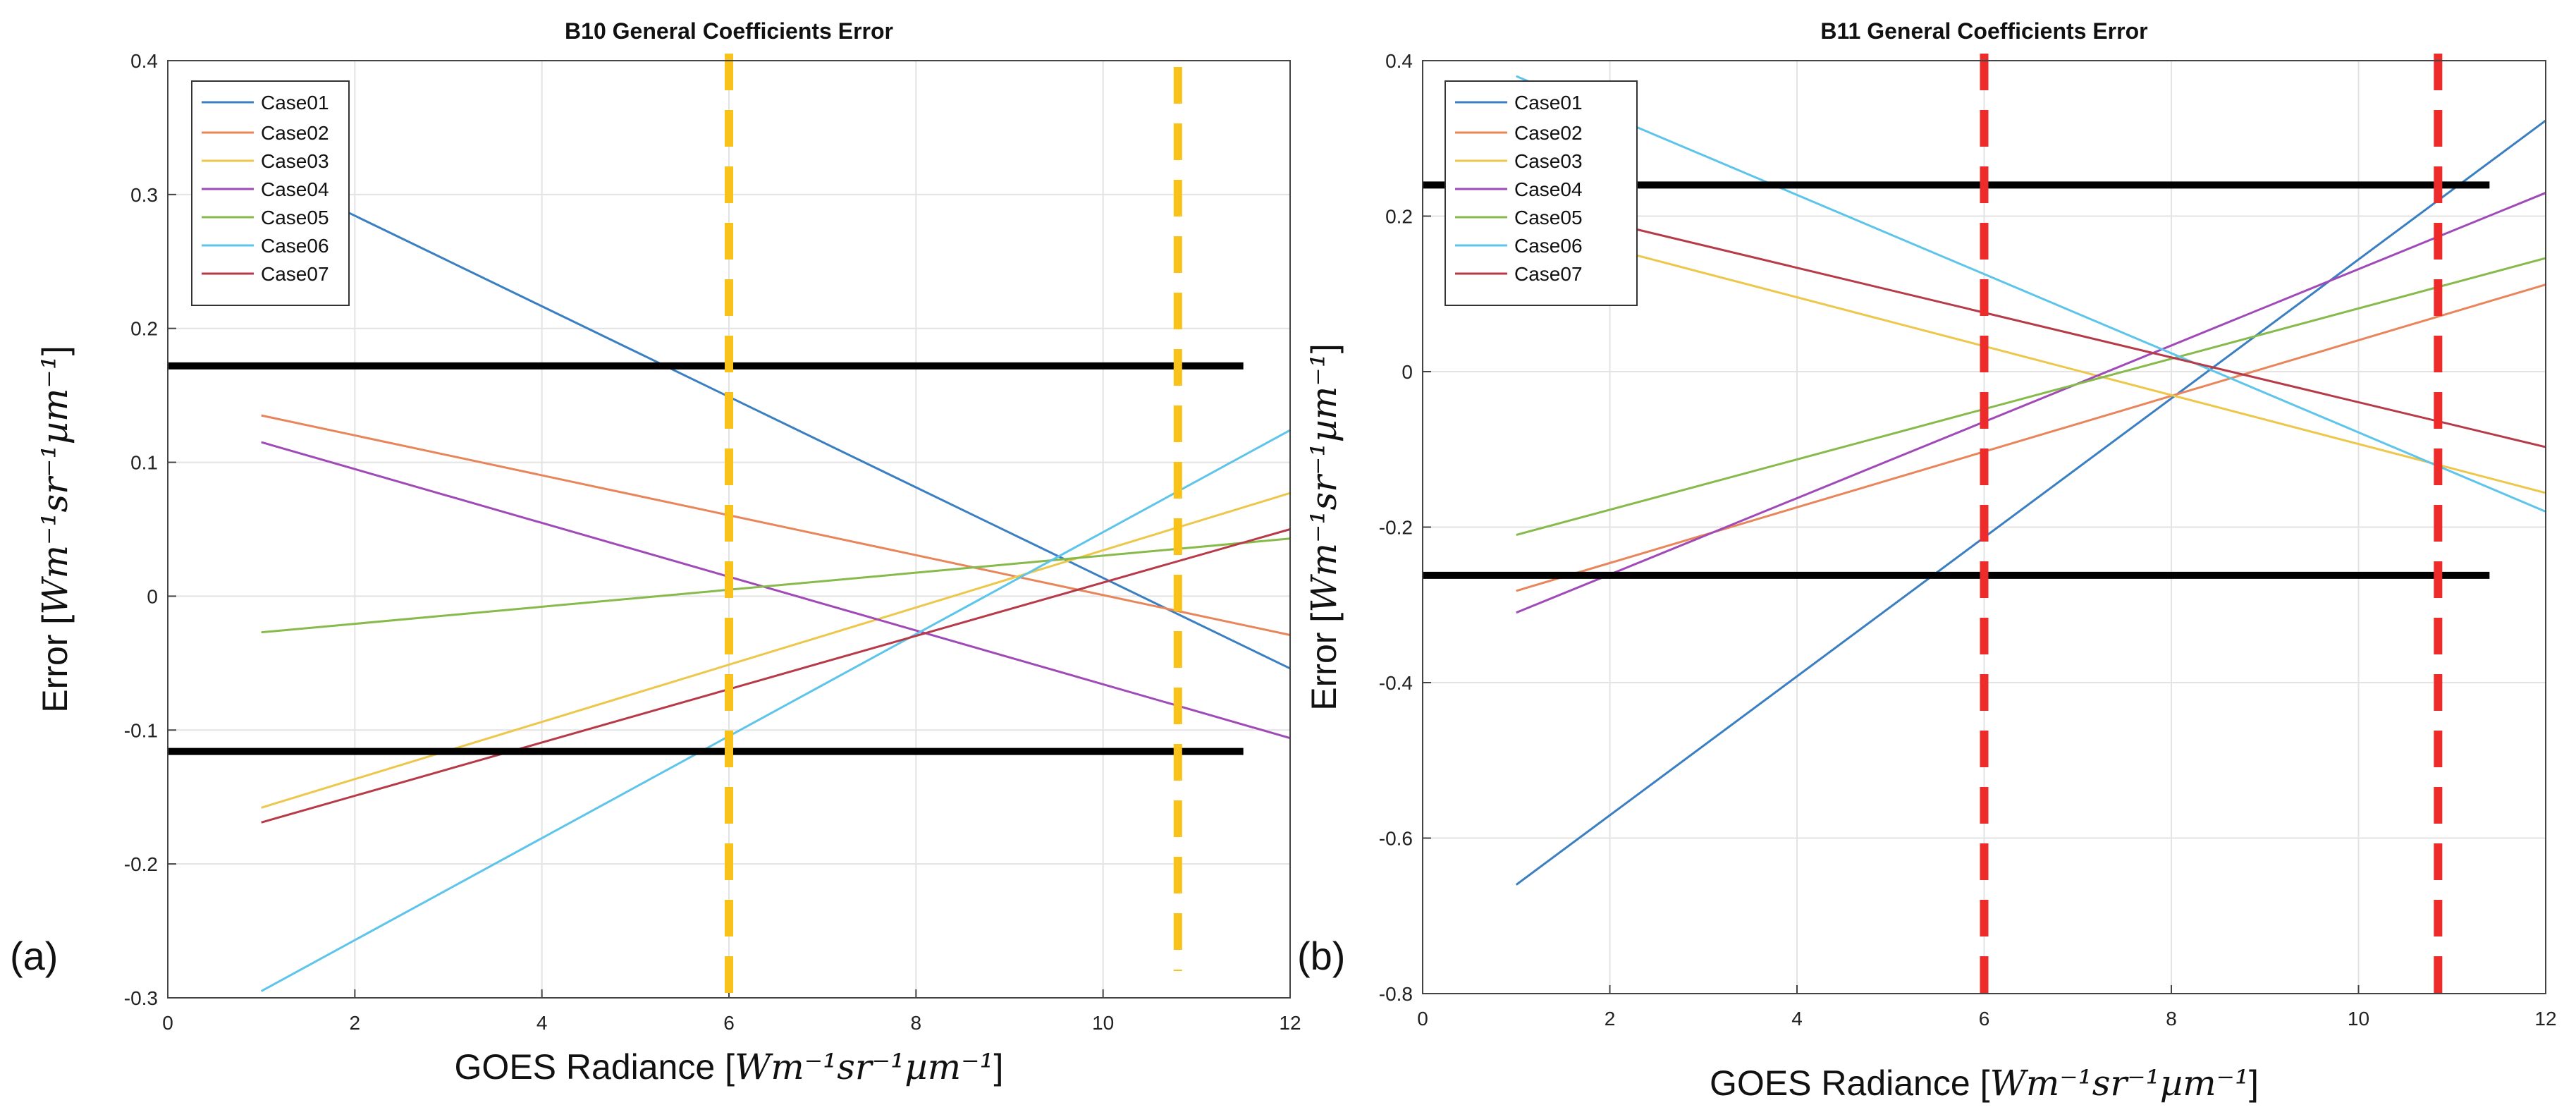  What do you see at coordinates (141, 998) in the screenshot?
I see `y-tick-label: -0.3` at bounding box center [141, 998].